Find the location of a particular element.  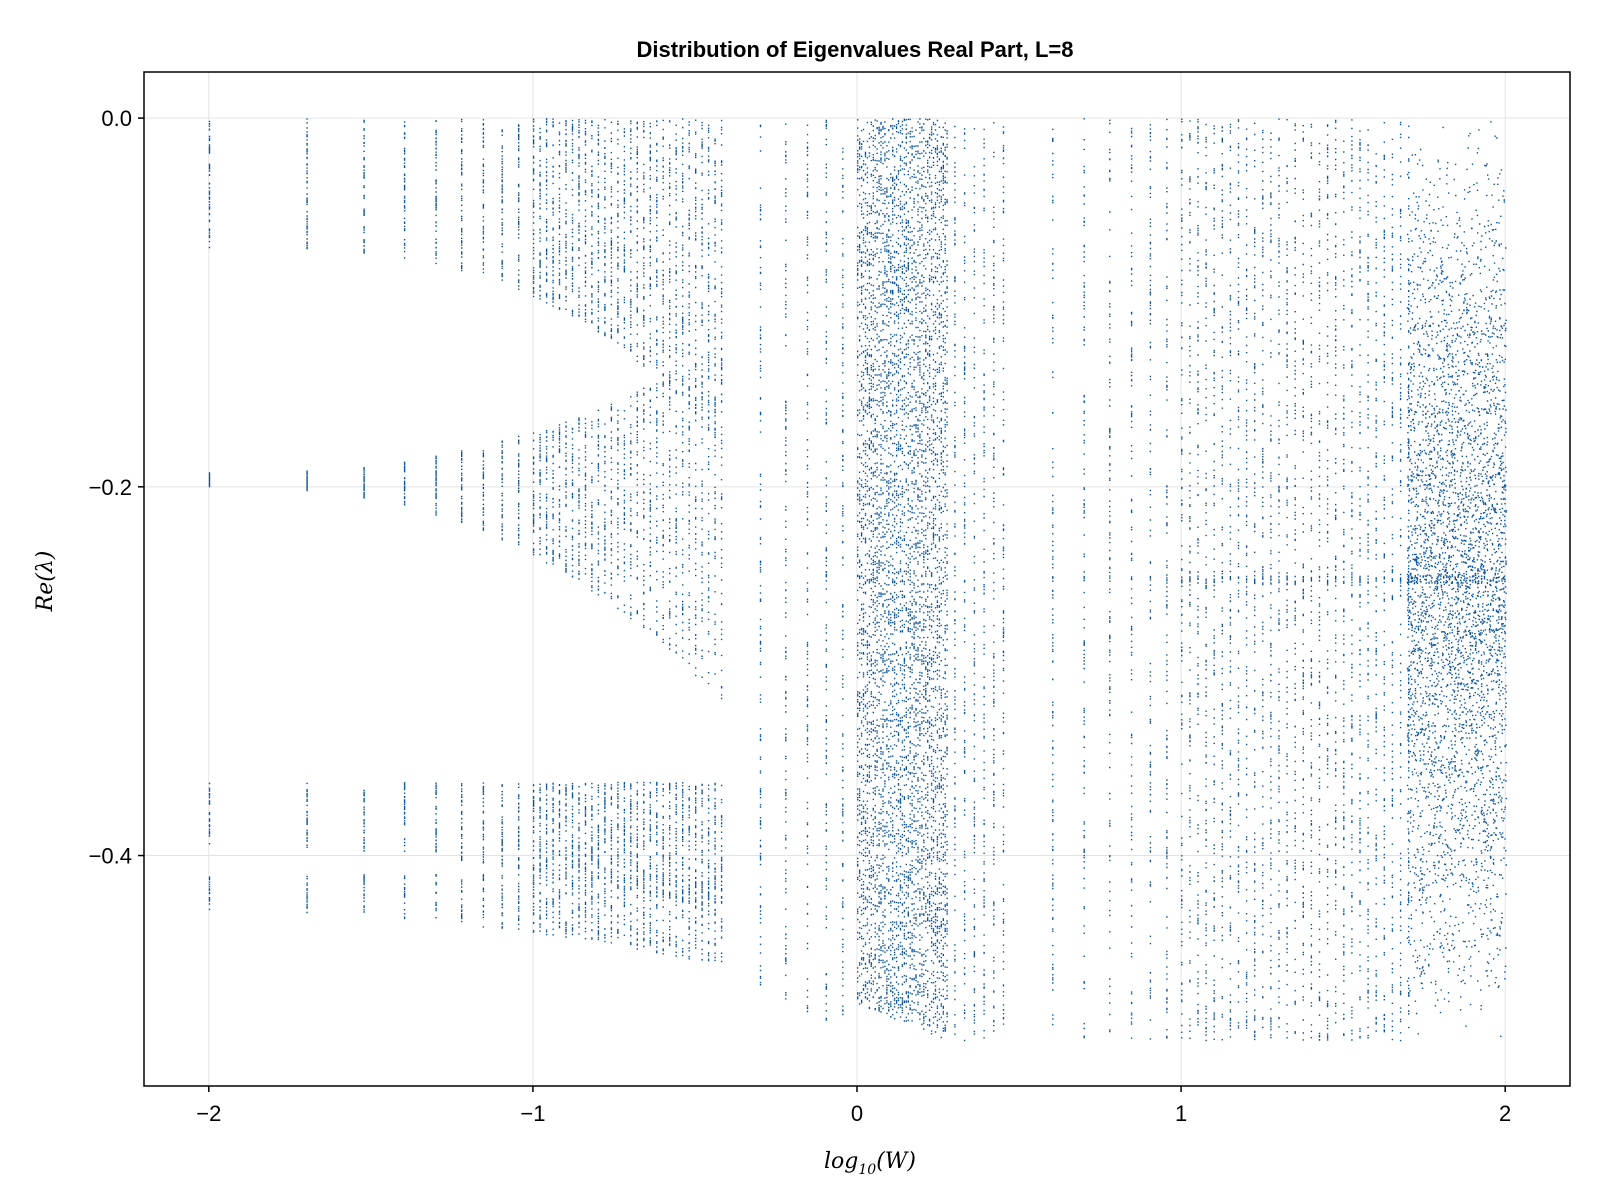

x-axis-label-subscript: 10 is located at coordinates (867, 1170).